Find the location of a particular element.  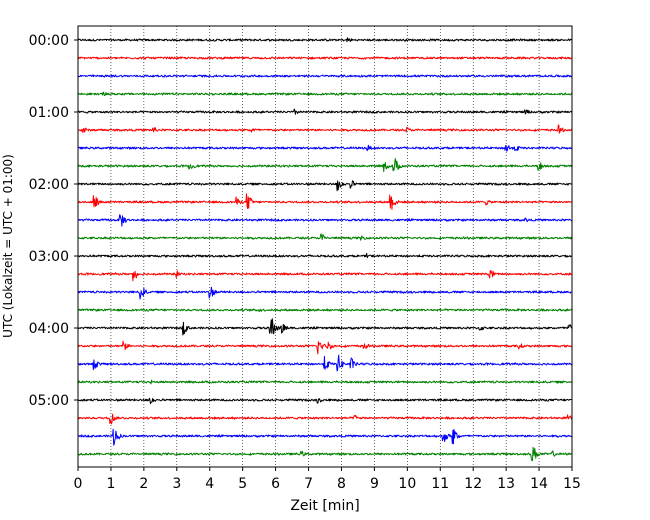

x-tick-label: 9 is located at coordinates (374, 484).